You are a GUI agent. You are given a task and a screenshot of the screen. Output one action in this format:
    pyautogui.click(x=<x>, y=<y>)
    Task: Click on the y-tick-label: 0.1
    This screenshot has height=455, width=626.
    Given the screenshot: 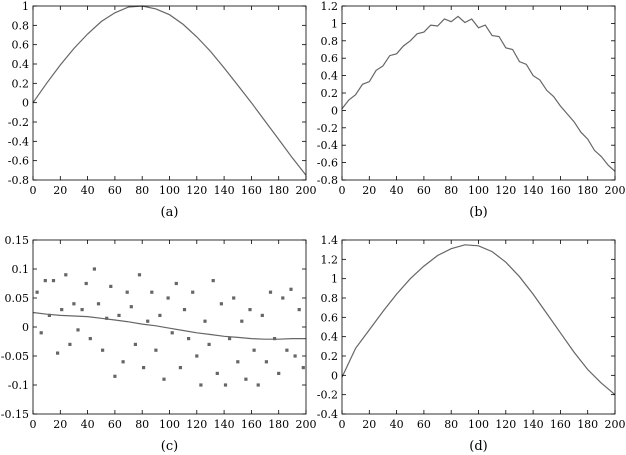 What is the action you would take?
    pyautogui.click(x=21, y=269)
    